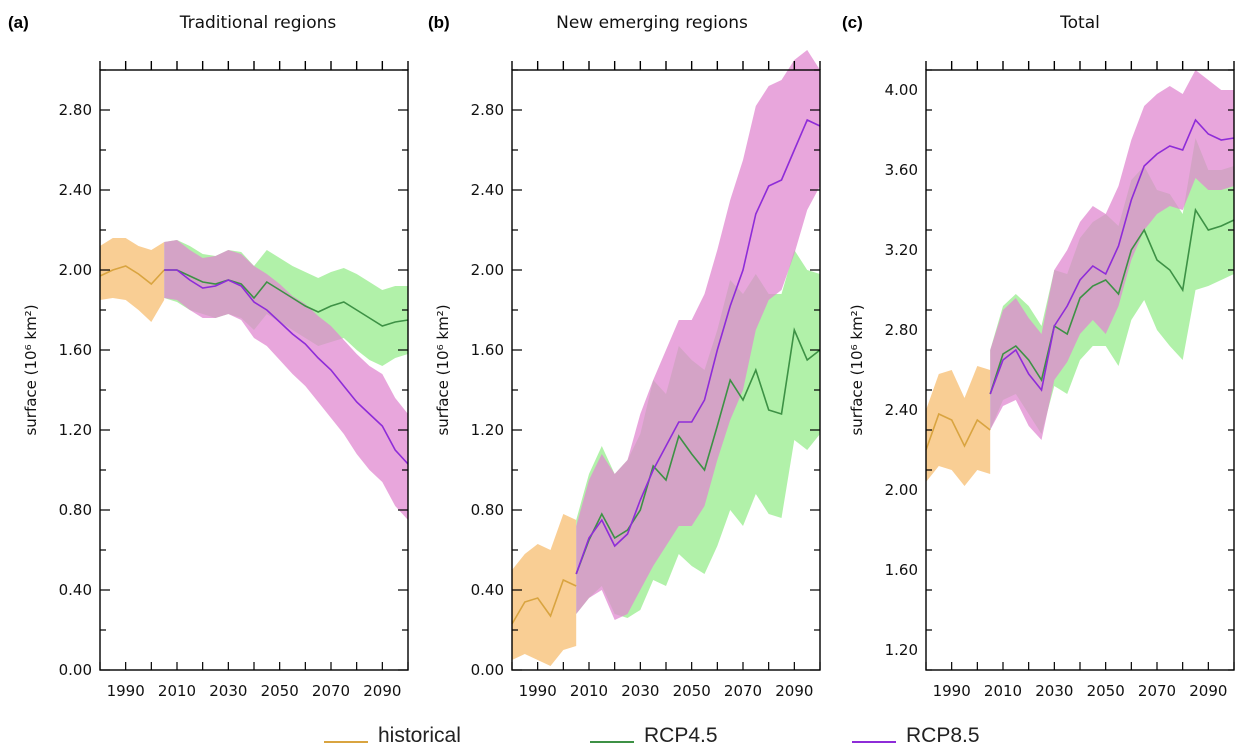 The height and width of the screenshot is (752, 1245). I want to click on panel-label: (a), so click(18, 22).